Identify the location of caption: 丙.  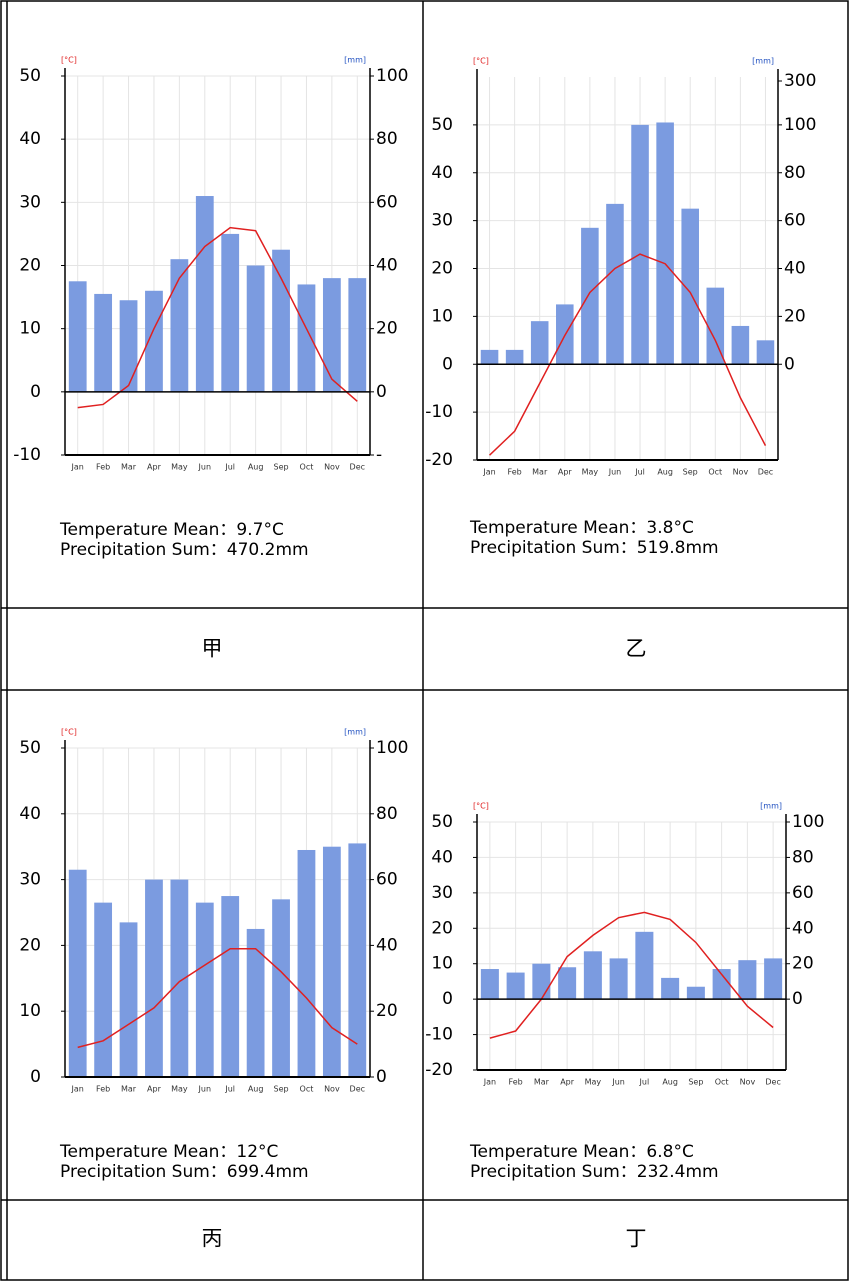
(212, 1239).